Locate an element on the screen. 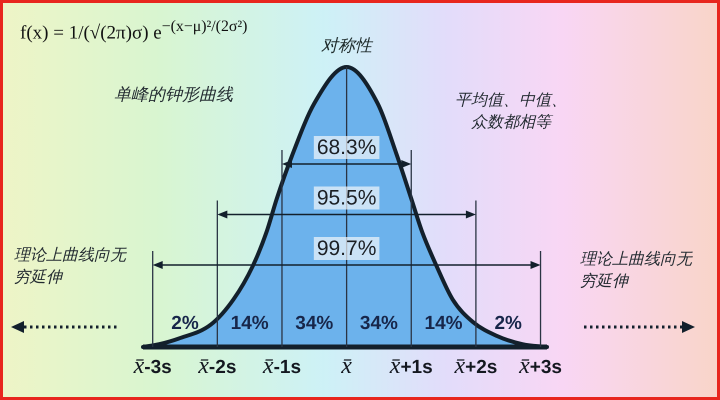 This screenshot has height=400, width=720. chart-title: f(x) = 1/(√(2π)σ) e$^{−(x−μ)²/(2σ²)}$ is located at coordinates (134, 31).